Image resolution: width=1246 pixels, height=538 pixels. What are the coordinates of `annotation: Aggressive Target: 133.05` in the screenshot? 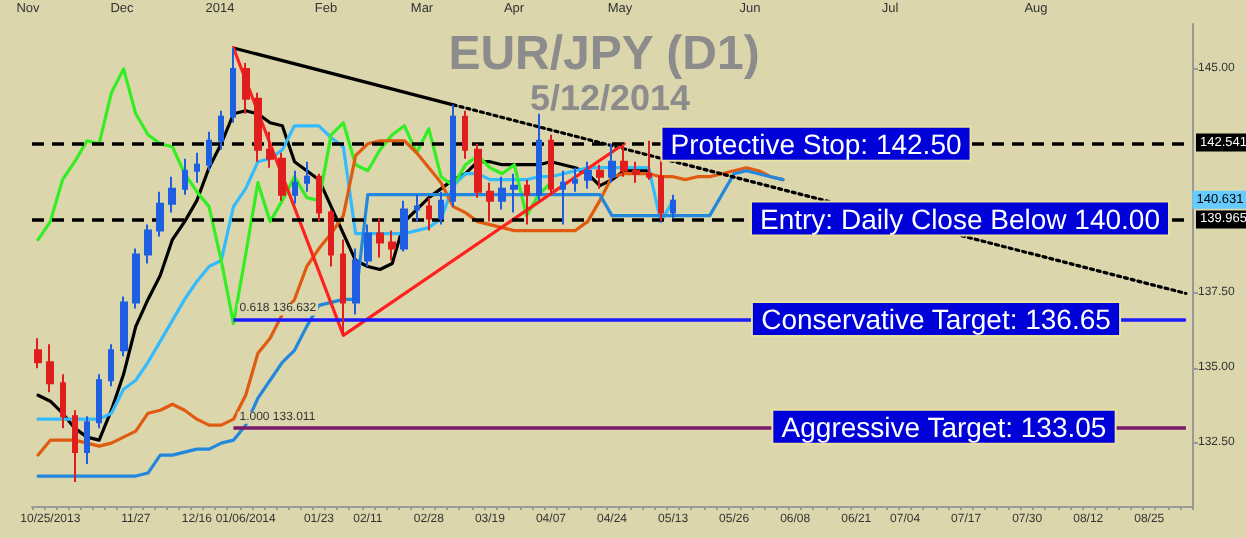 It's located at (944, 426).